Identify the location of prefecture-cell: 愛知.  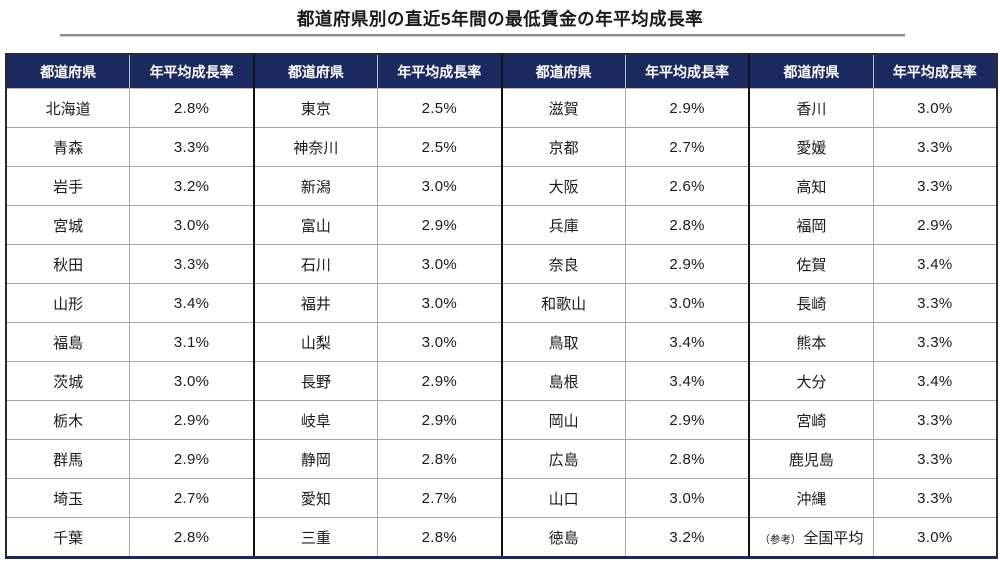
(315, 498).